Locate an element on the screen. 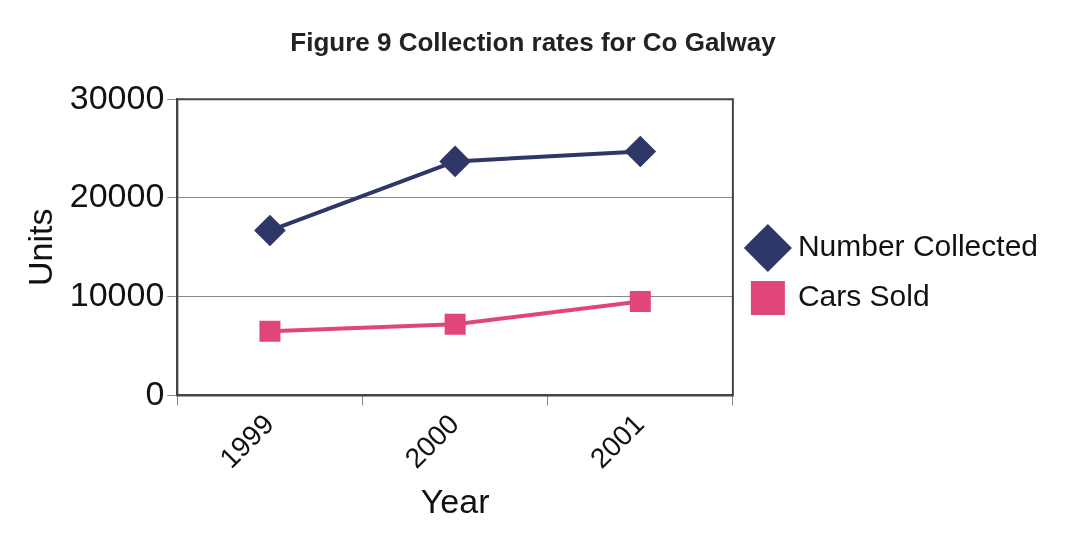 The width and height of the screenshot is (1077, 545). y-tick-label: 10000 is located at coordinates (117, 294).